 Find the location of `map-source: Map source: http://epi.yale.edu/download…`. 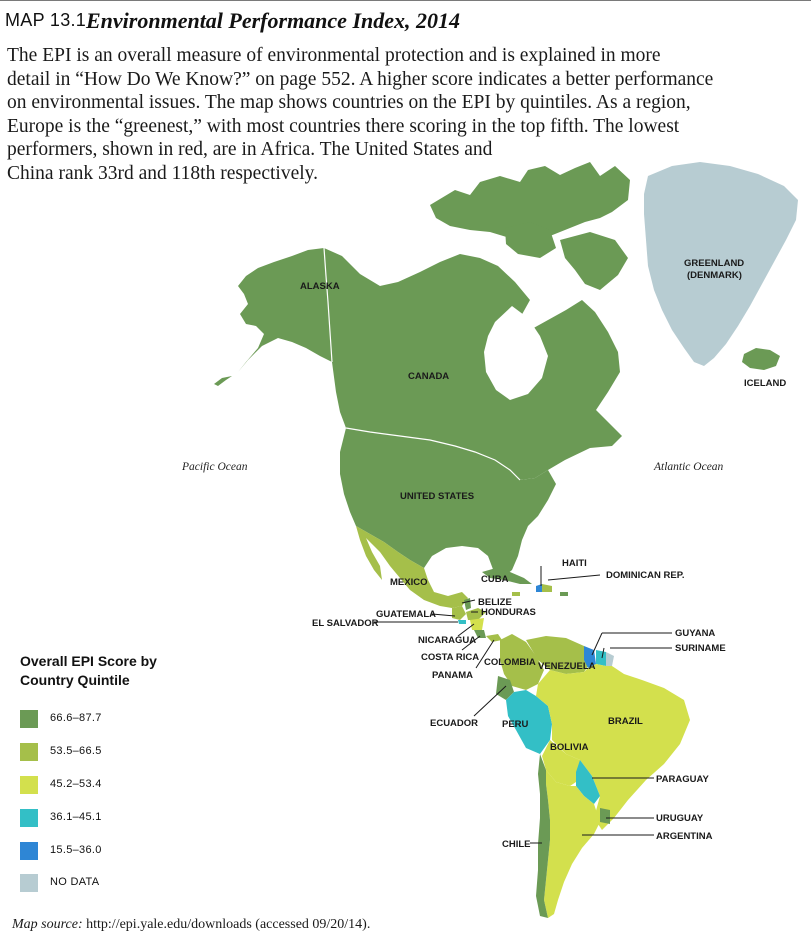

map-source: Map source: http://epi.yale.edu/download… is located at coordinates (191, 925).